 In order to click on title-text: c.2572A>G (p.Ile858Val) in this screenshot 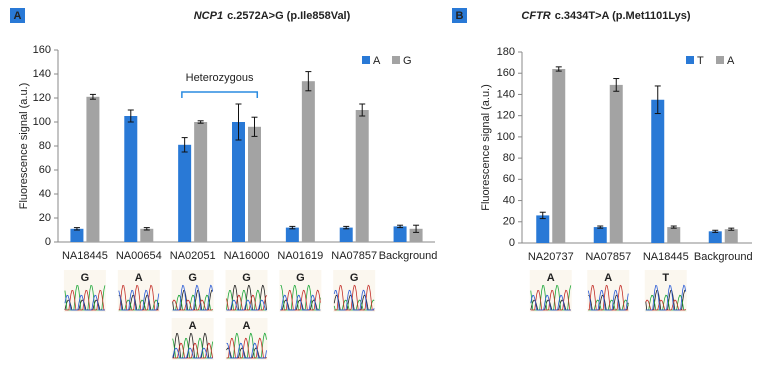, I will do `click(289, 16)`.